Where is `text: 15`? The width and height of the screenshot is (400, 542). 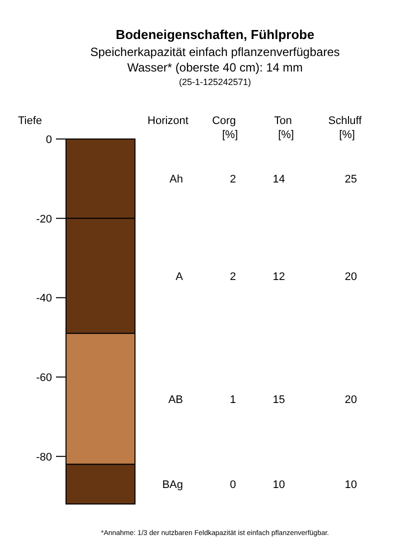 text: 15 is located at coordinates (278, 400).